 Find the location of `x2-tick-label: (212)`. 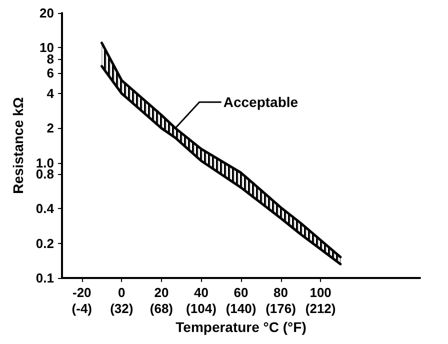

x2-tick-label: (212) is located at coordinates (320, 308).